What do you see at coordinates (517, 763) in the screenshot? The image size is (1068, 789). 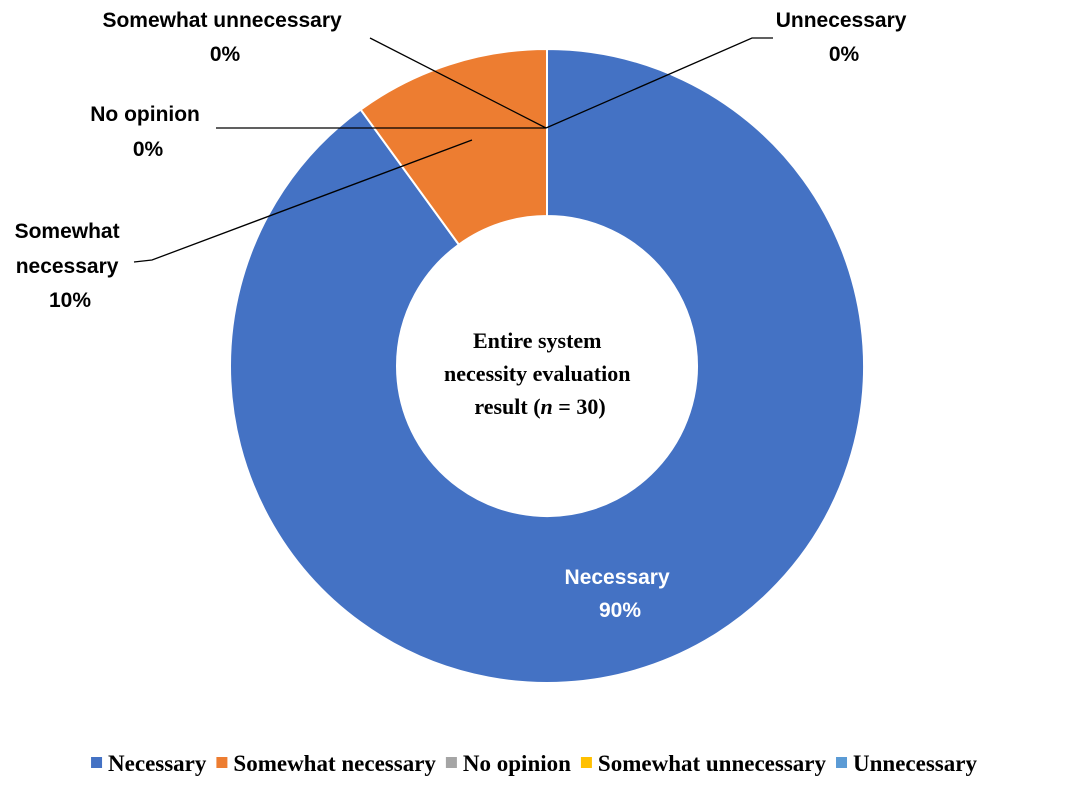 I see `legend-label-no-opinion: No opinion` at bounding box center [517, 763].